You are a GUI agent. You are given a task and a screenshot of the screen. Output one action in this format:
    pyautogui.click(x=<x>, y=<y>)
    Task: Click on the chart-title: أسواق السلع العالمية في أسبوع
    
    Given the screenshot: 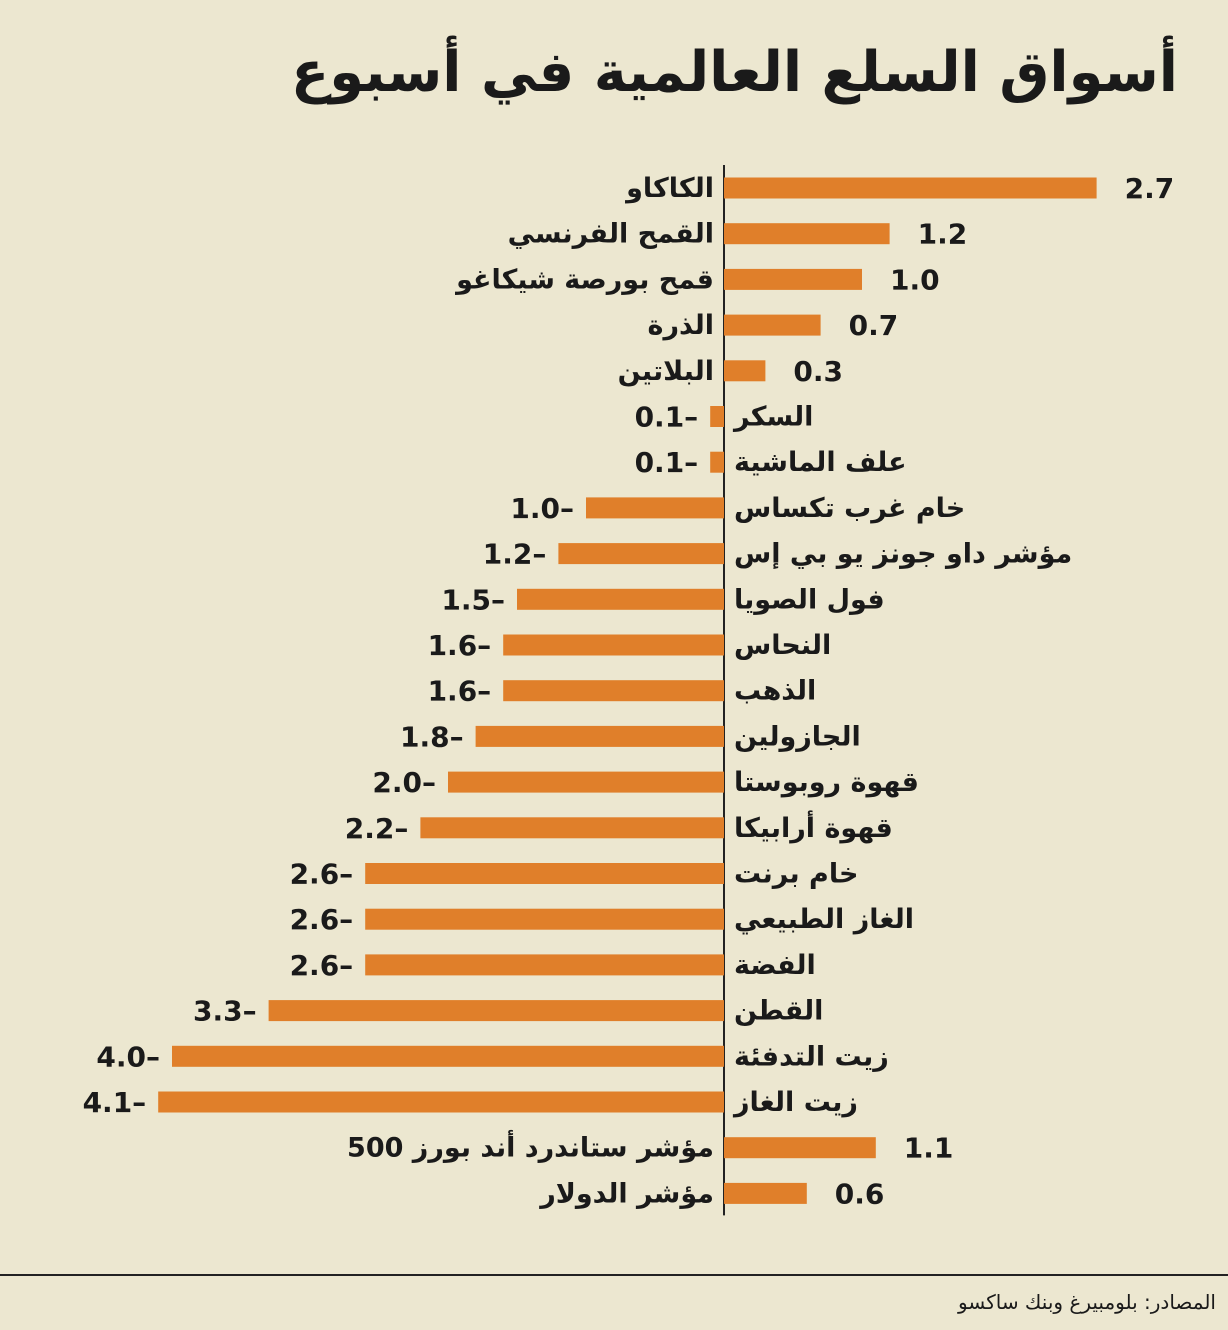 What is the action you would take?
    pyautogui.click(x=734, y=72)
    